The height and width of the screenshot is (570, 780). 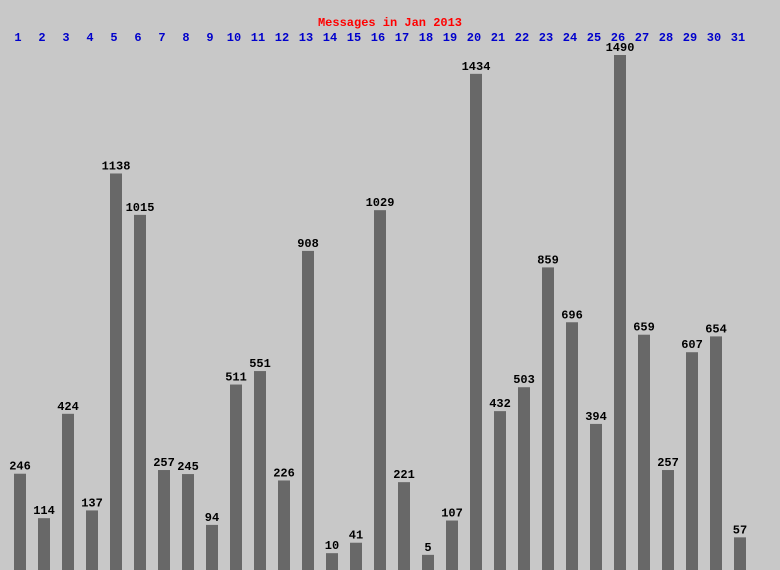 What do you see at coordinates (161, 38) in the screenshot?
I see `x-tick-label: 7` at bounding box center [161, 38].